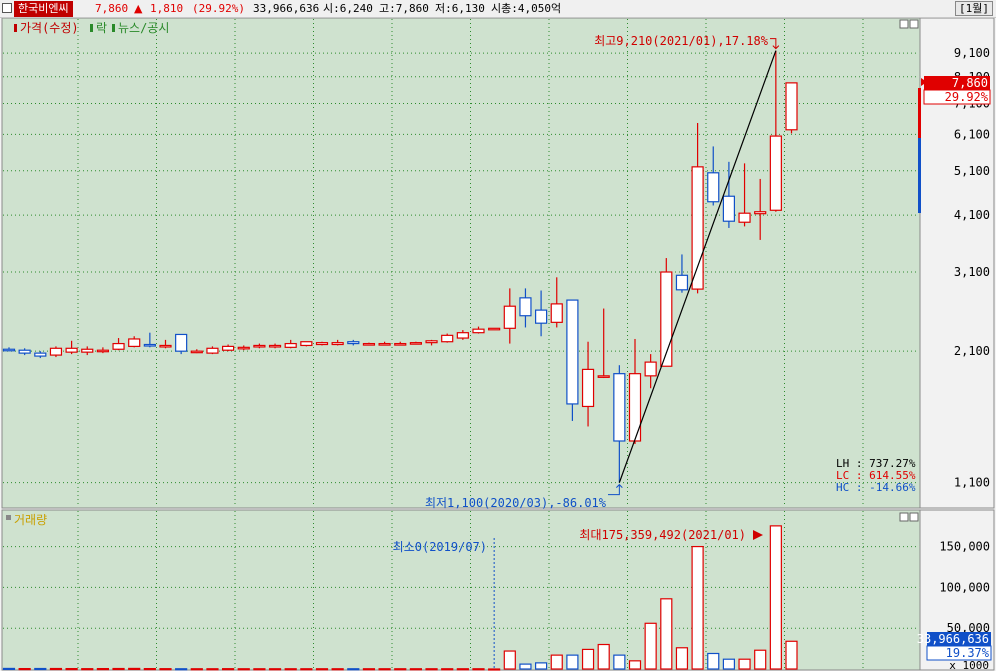 Image resolution: width=996 pixels, height=671 pixels. I want to click on stock-name: 한국비엔씨, so click(43, 9).